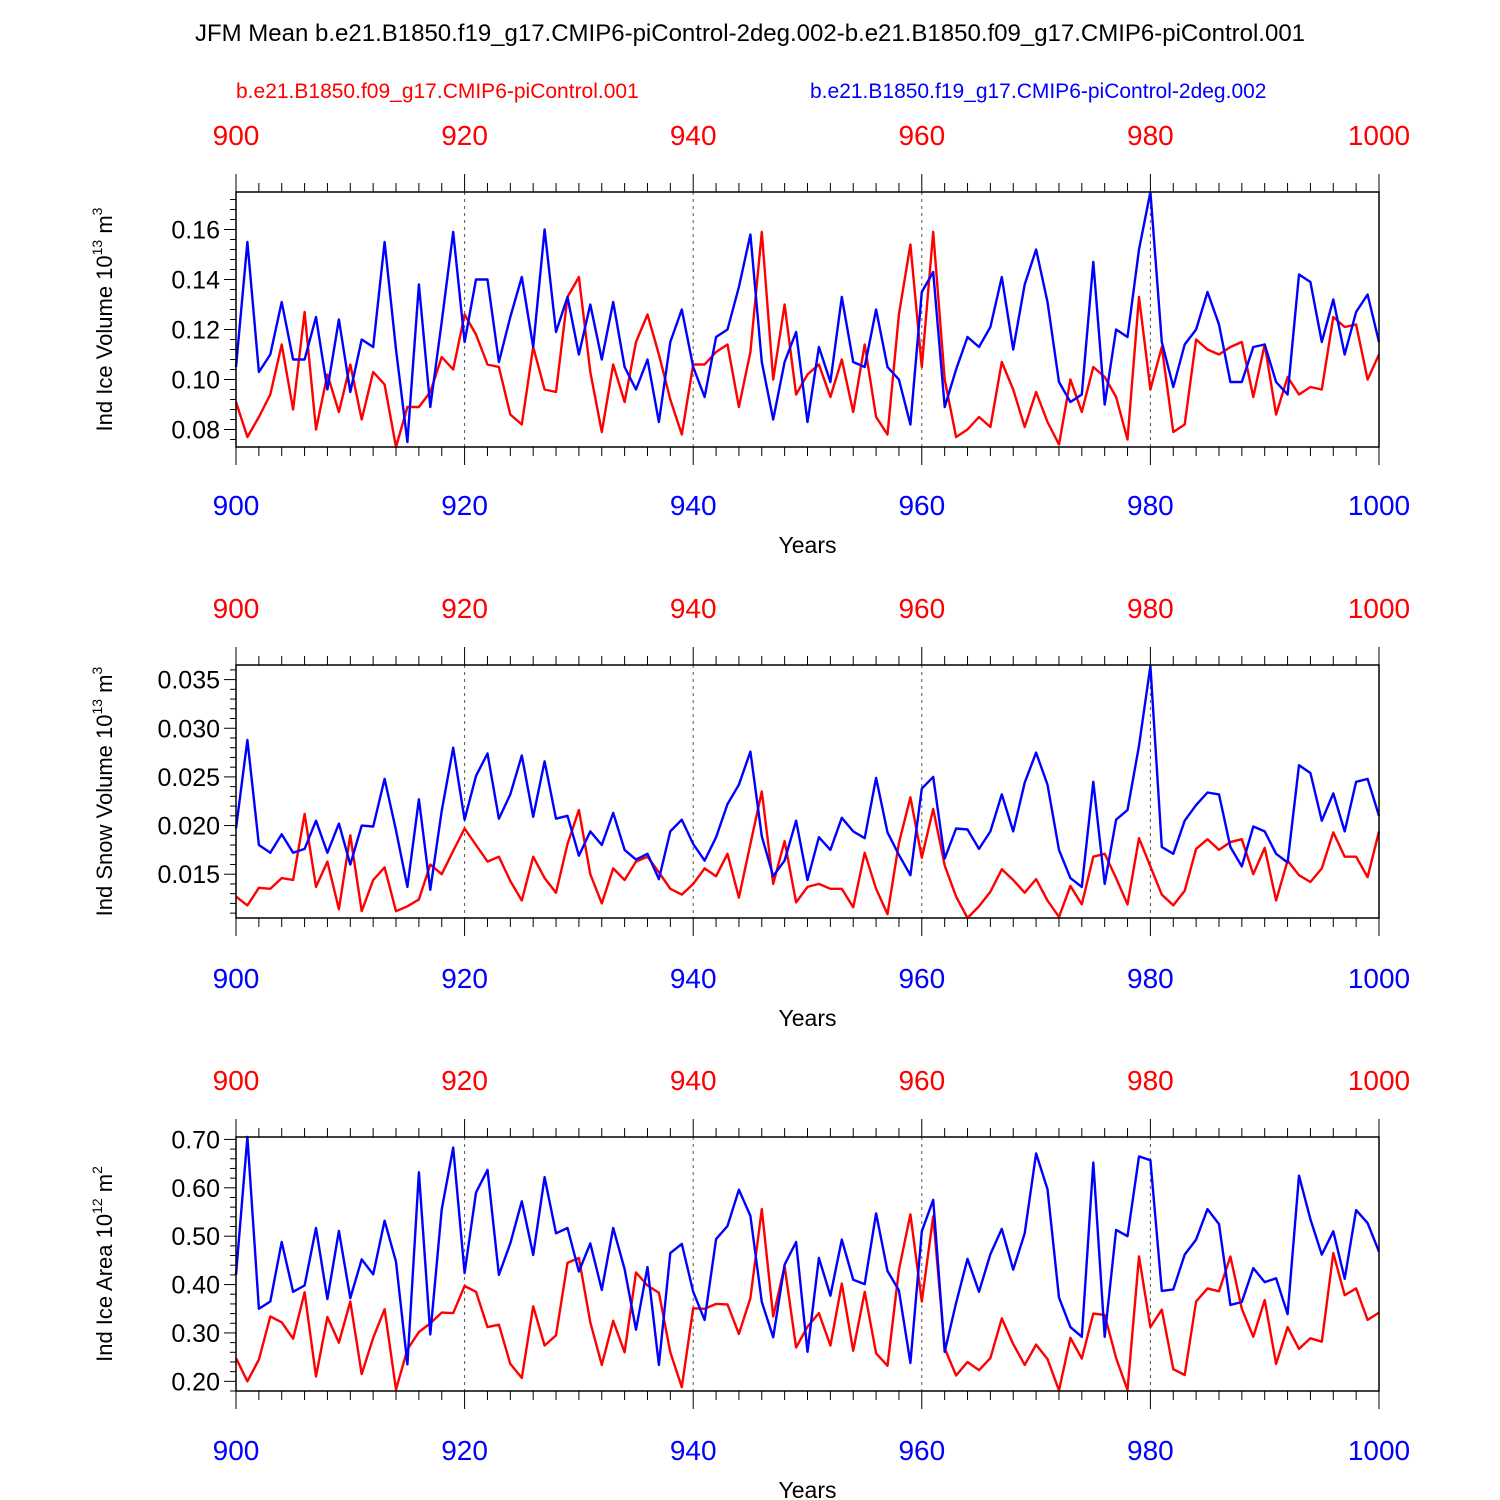 The height and width of the screenshot is (1500, 1500). What do you see at coordinates (195, 1334) in the screenshot?
I see `y-tick-label: 0.30` at bounding box center [195, 1334].